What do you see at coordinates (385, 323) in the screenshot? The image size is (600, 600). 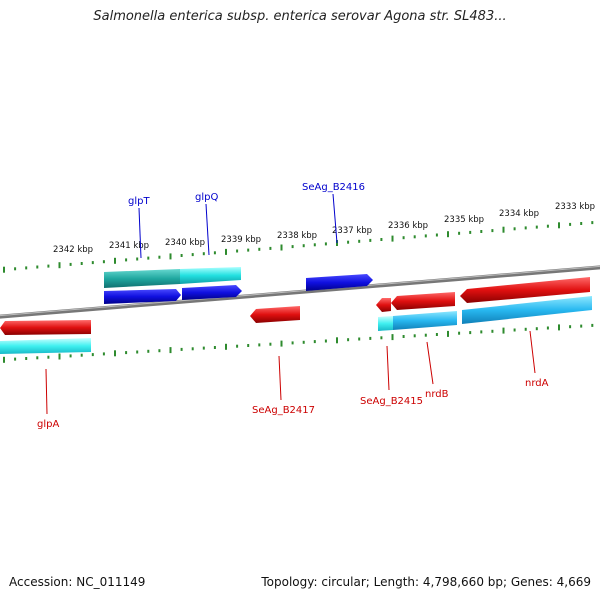 I see `gene-bar-SeAg_B2415` at bounding box center [385, 323].